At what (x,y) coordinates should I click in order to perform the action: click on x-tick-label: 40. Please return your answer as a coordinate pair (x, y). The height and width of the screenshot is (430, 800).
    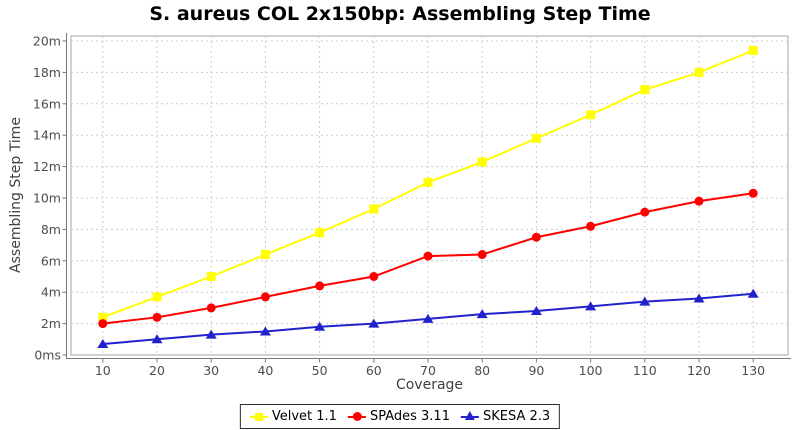
    Looking at the image, I should click on (265, 370).